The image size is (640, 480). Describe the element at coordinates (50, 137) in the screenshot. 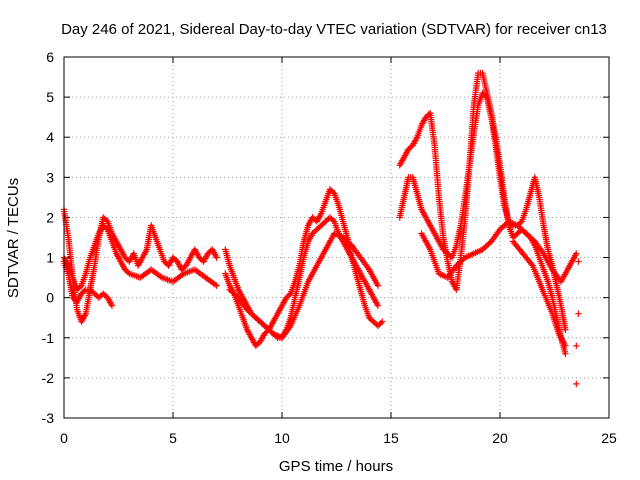

I see `y-tick-label: 4` at that location.